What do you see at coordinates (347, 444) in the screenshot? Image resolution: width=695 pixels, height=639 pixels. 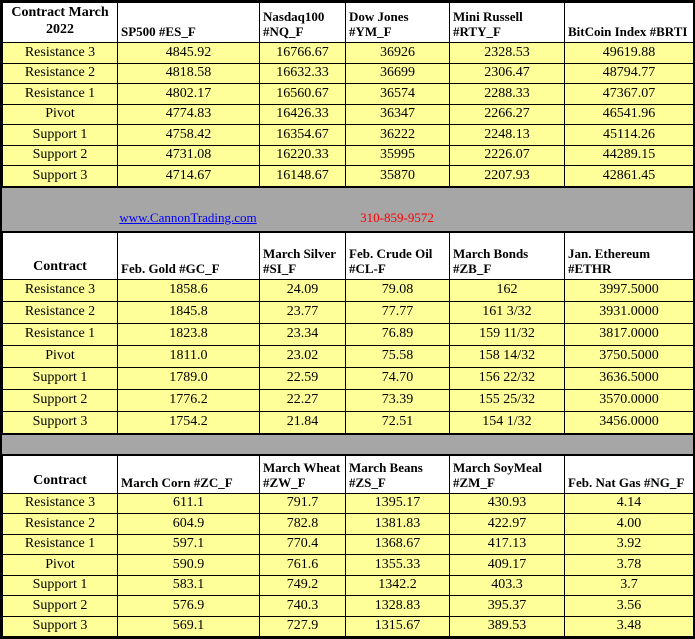 I see `separator-band` at bounding box center [347, 444].